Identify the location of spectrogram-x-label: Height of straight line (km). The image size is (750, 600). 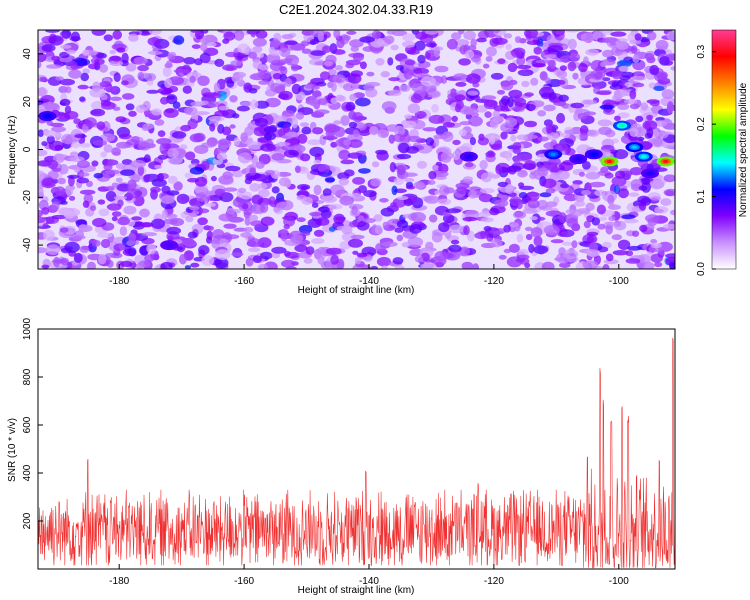
(356, 290).